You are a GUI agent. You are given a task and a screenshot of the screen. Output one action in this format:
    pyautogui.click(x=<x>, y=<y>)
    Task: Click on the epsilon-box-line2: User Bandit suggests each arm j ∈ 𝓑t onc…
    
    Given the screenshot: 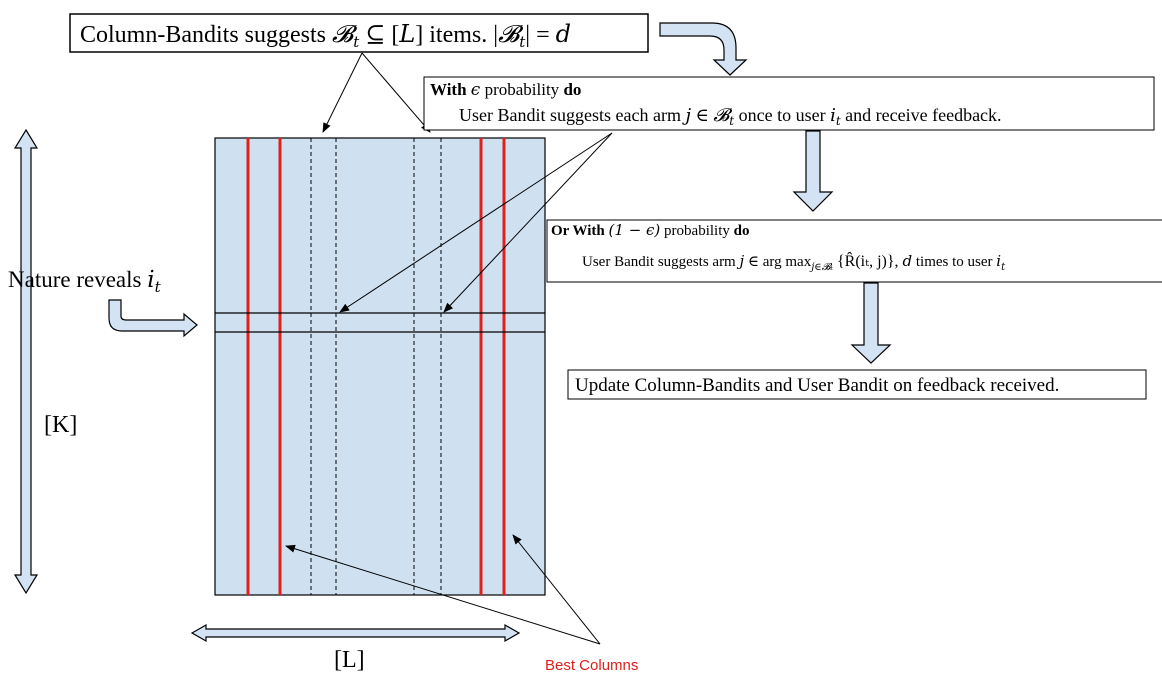 What is the action you would take?
    pyautogui.click(x=730, y=116)
    